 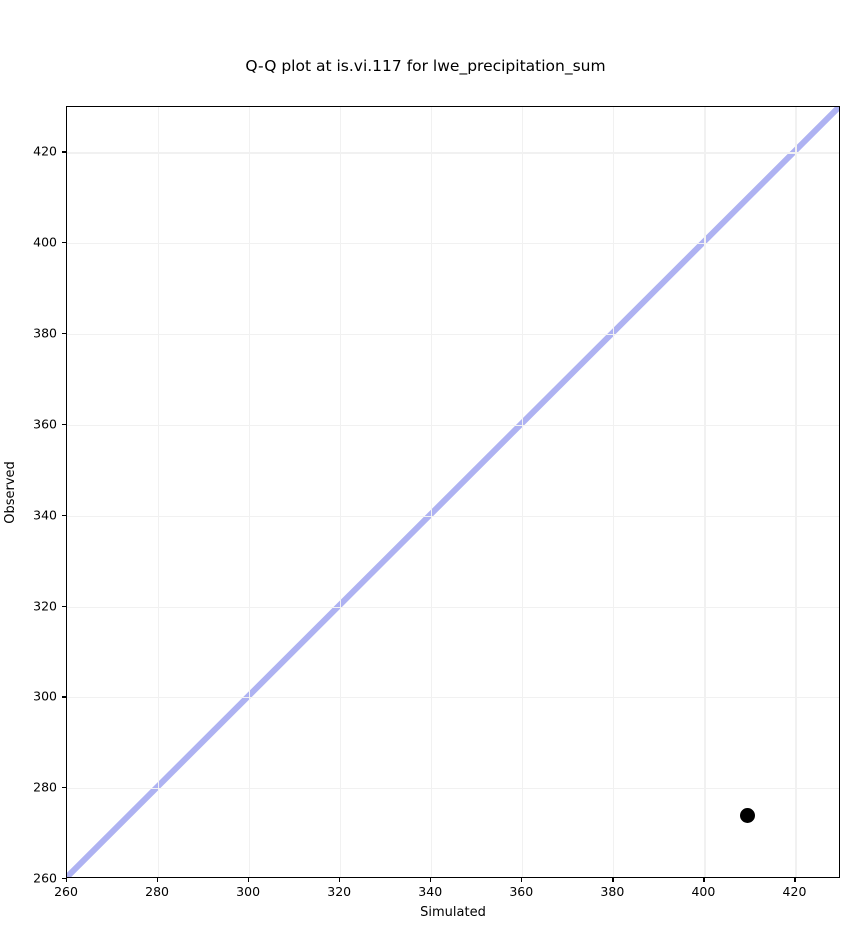 I want to click on y-tick-label: 320, so click(x=45, y=606).